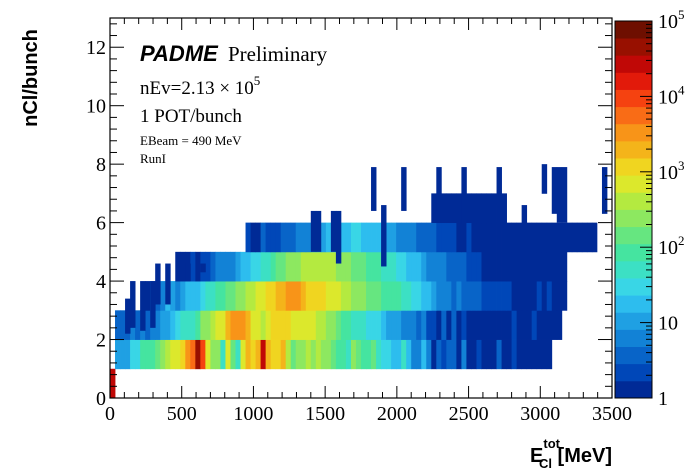  What do you see at coordinates (571, 453) in the screenshot?
I see `x-axis-title: Etot Cl [MeV]` at bounding box center [571, 453].